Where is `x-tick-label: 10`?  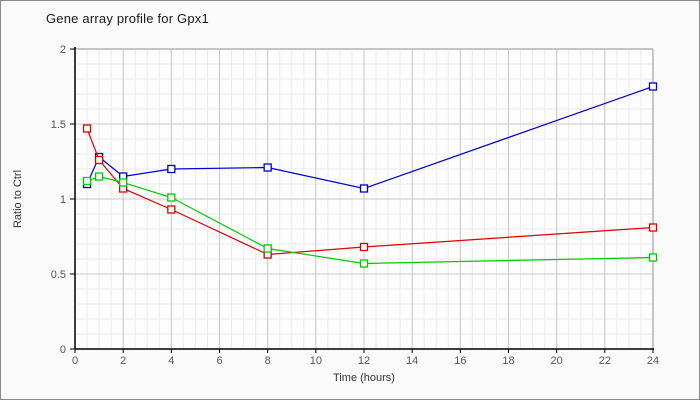
x-tick-label: 10 is located at coordinates (316, 361).